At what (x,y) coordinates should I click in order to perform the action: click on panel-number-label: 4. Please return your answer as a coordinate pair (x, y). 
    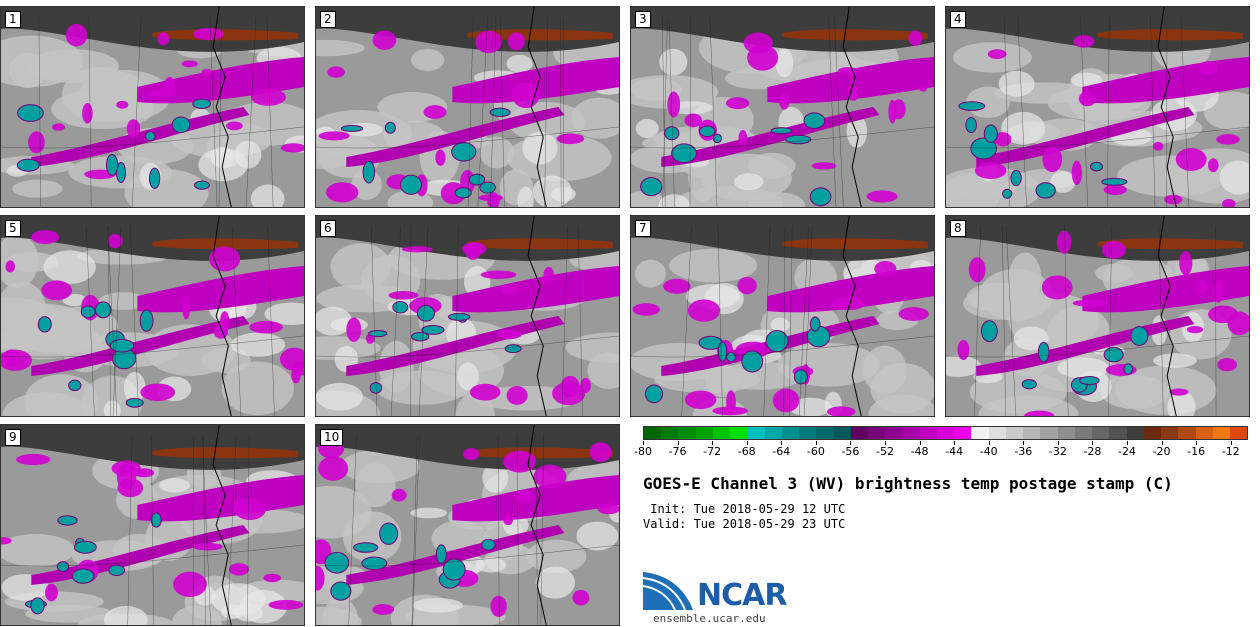
    Looking at the image, I should click on (958, 19).